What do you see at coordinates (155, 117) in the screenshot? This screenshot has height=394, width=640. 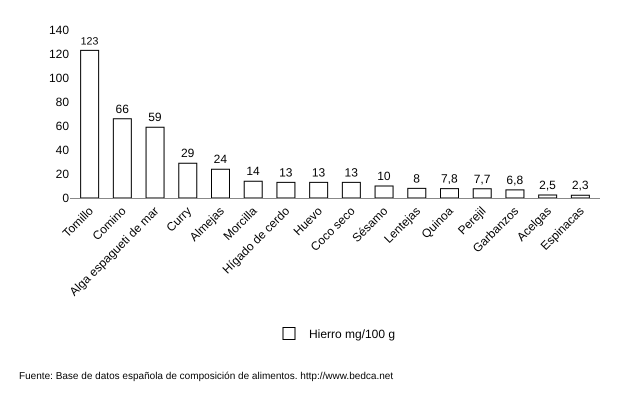 I see `data-label: 59` at bounding box center [155, 117].